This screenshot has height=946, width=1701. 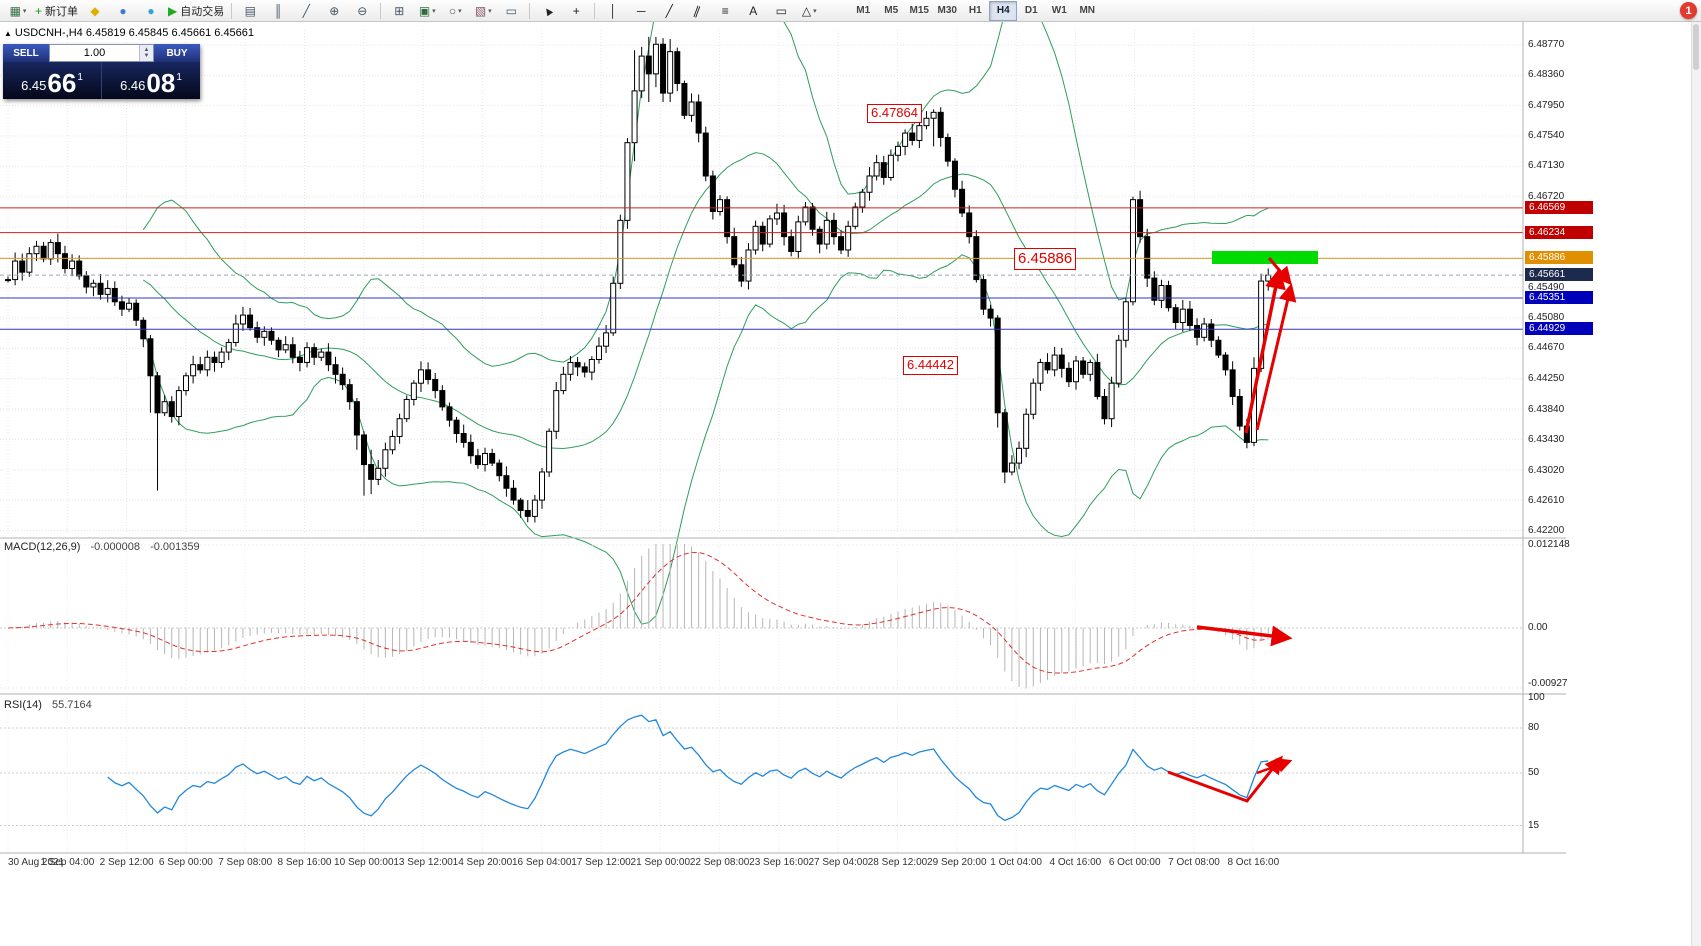 What do you see at coordinates (18, 11) in the screenshot?
I see `new-chart-button: ▦` at bounding box center [18, 11].